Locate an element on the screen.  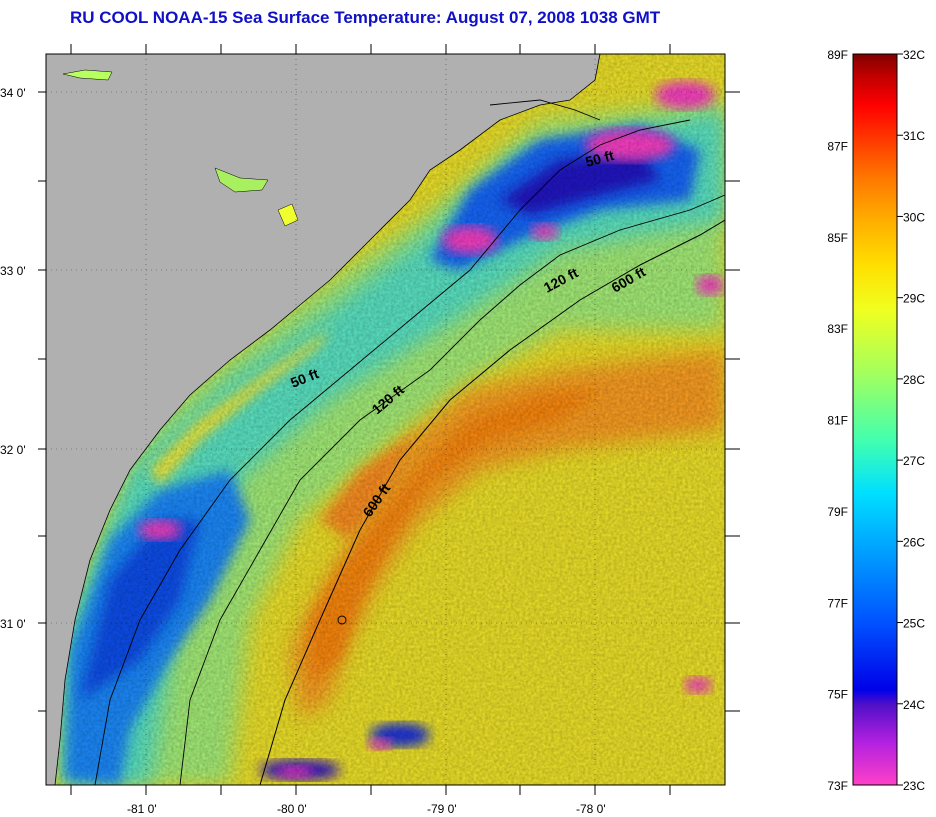
lon-label-80: -80 0' is located at coordinates (292, 809).